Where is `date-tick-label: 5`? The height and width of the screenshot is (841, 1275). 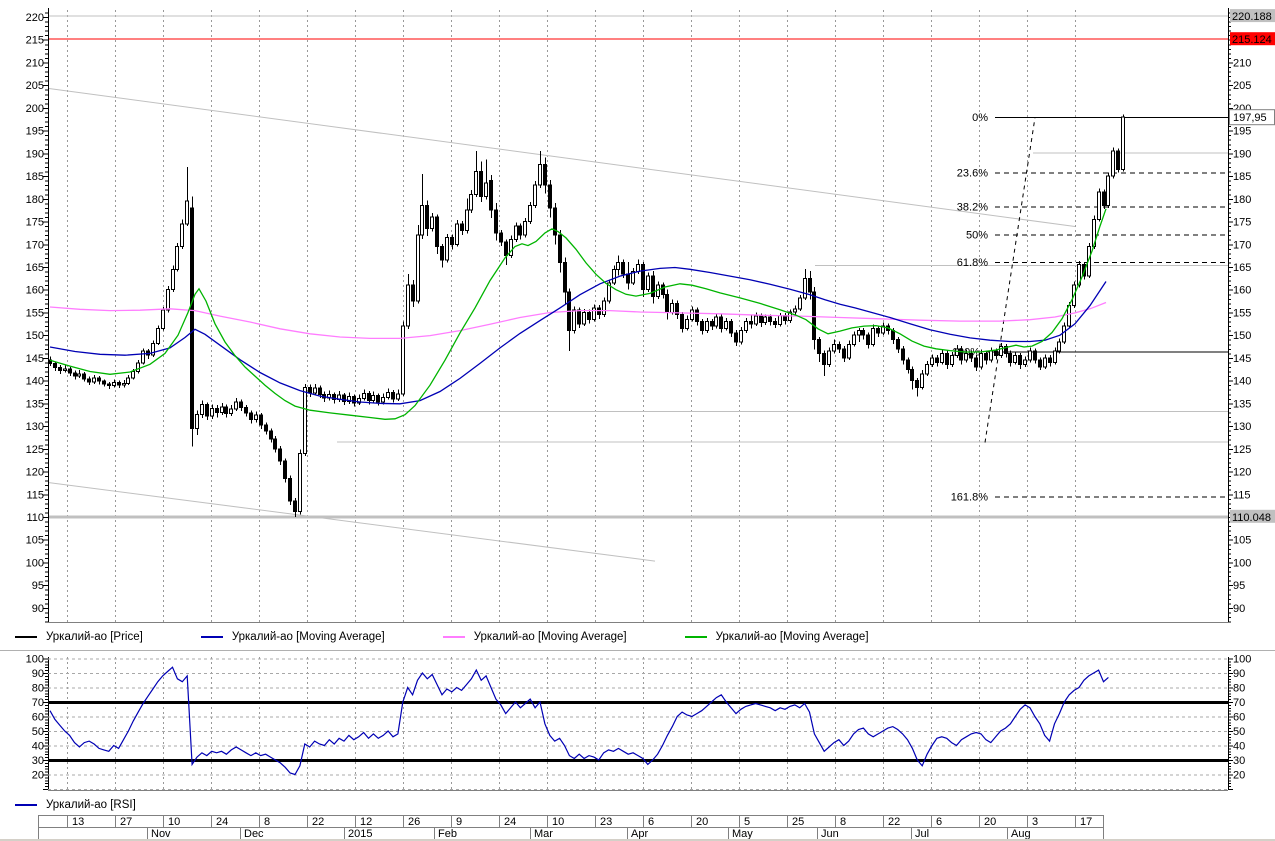 date-tick-label: 5 is located at coordinates (747, 822).